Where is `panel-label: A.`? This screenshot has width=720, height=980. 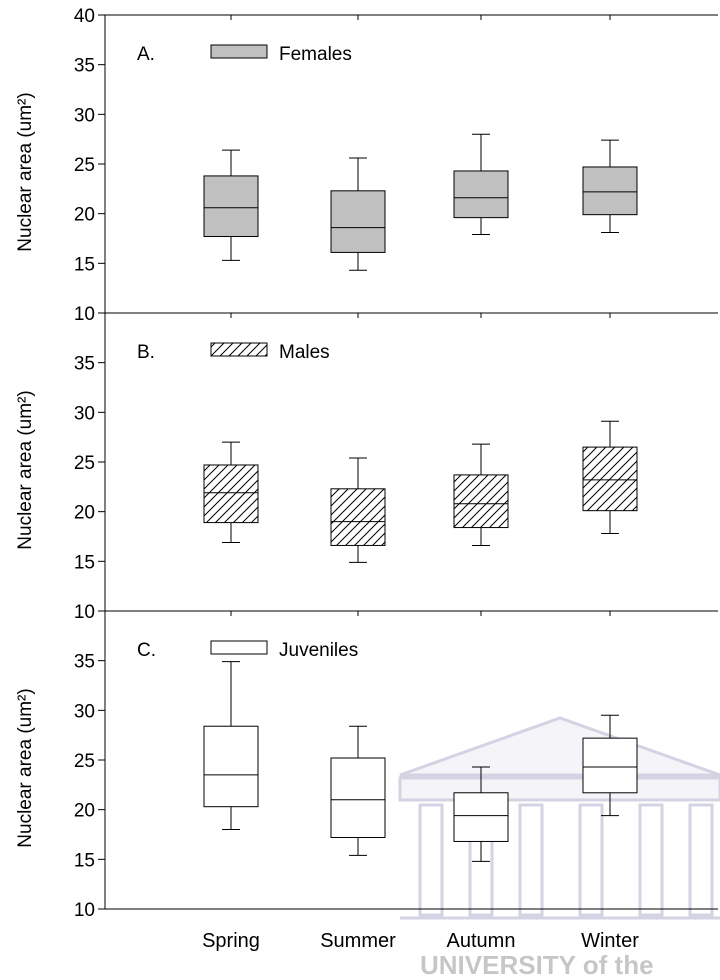 panel-label: A. is located at coordinates (146, 54).